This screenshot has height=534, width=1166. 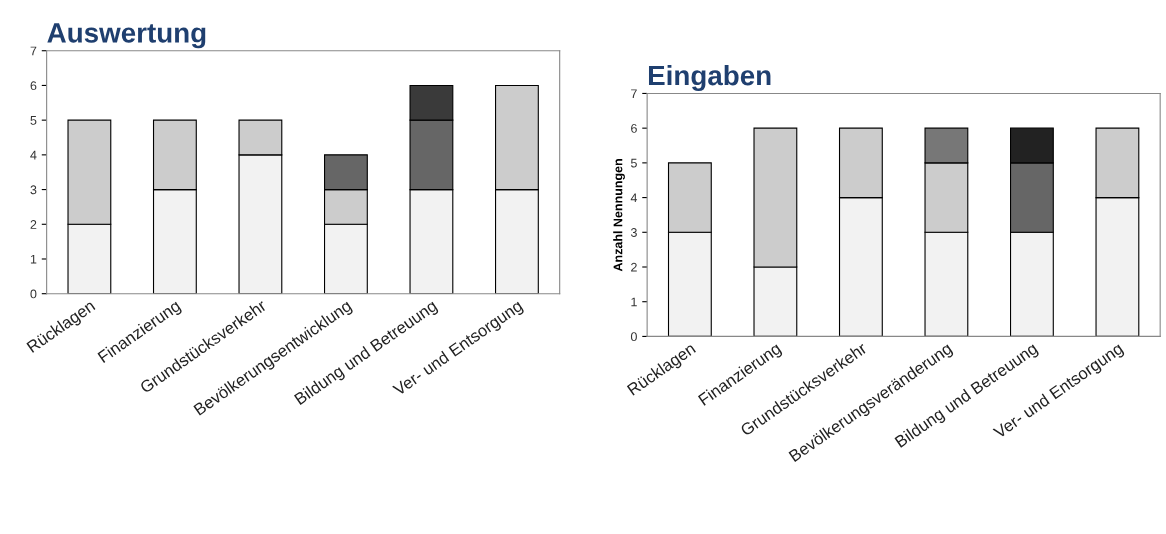 I want to click on chart-title: Auswertung, so click(x=126, y=36).